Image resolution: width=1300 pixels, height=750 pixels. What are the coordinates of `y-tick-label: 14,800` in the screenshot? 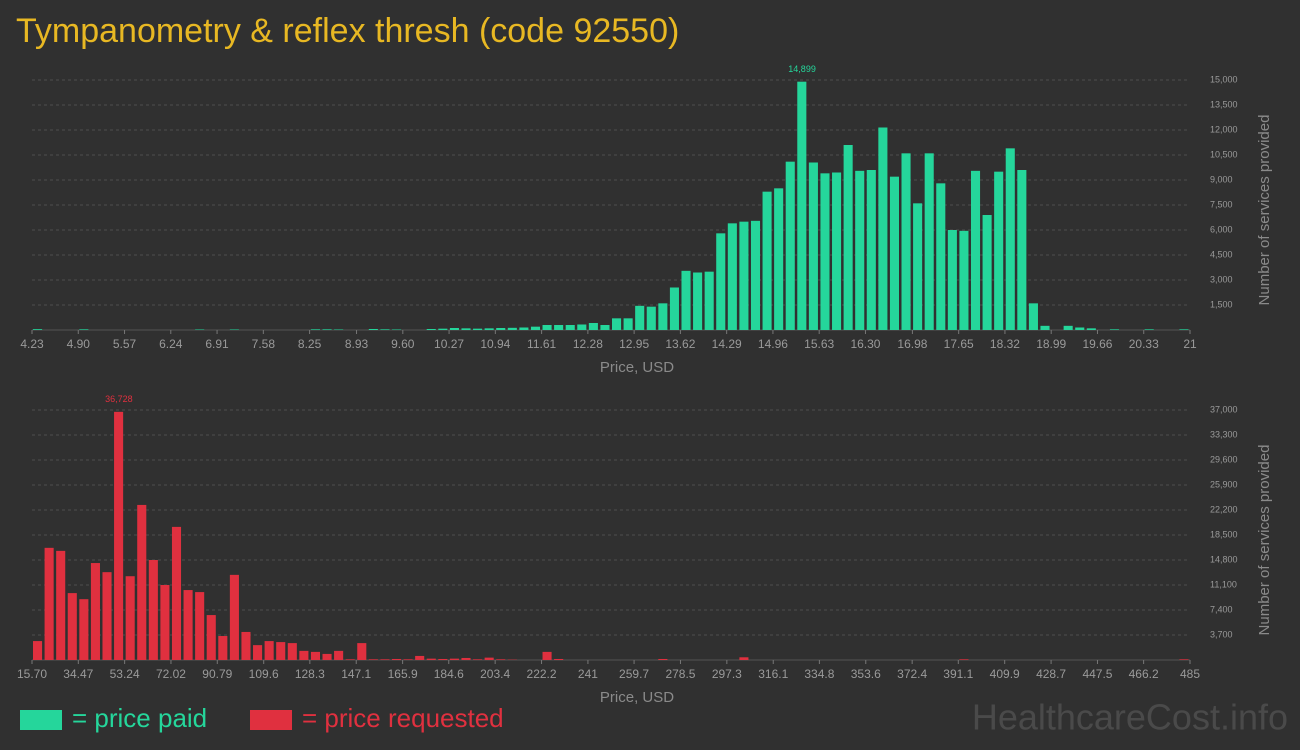 It's located at (1224, 559).